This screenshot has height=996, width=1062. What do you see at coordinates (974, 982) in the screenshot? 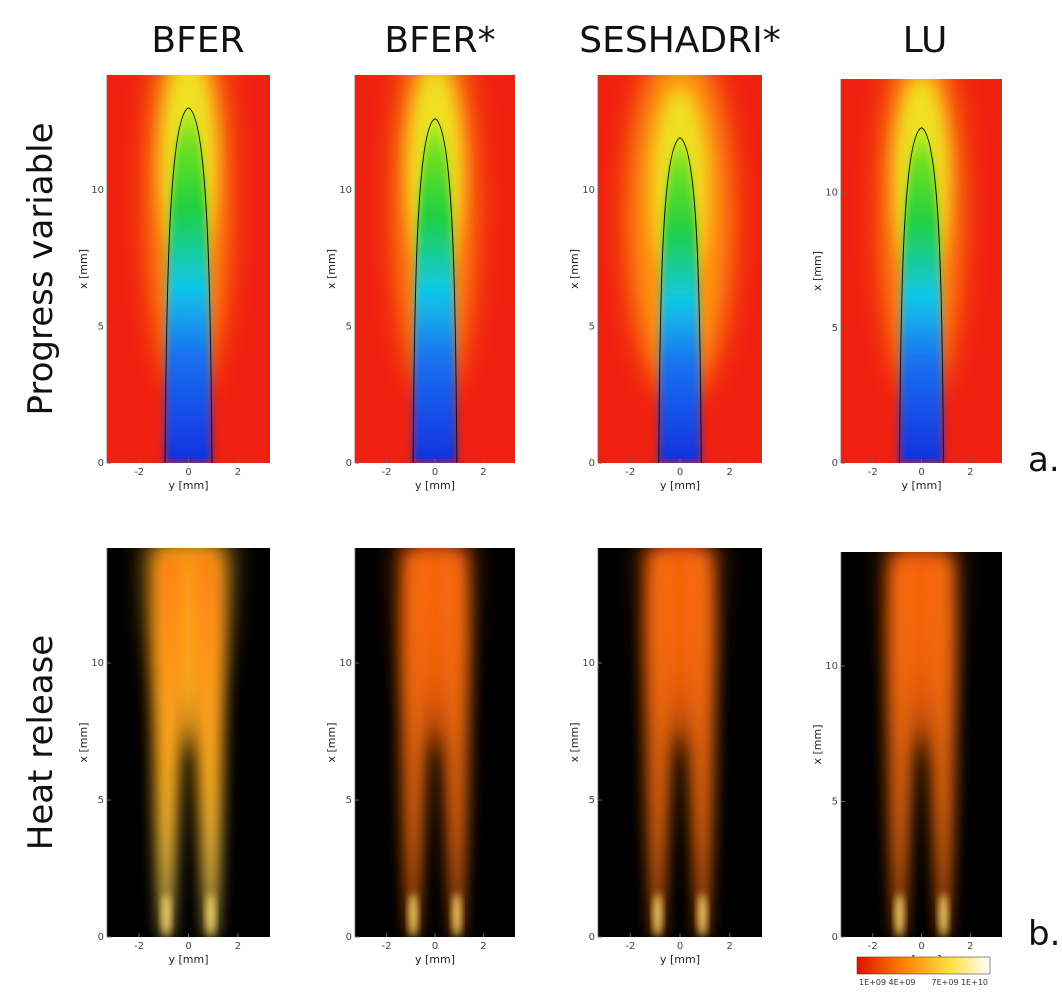
I see `colorbar-label: 1E+10` at bounding box center [974, 982].